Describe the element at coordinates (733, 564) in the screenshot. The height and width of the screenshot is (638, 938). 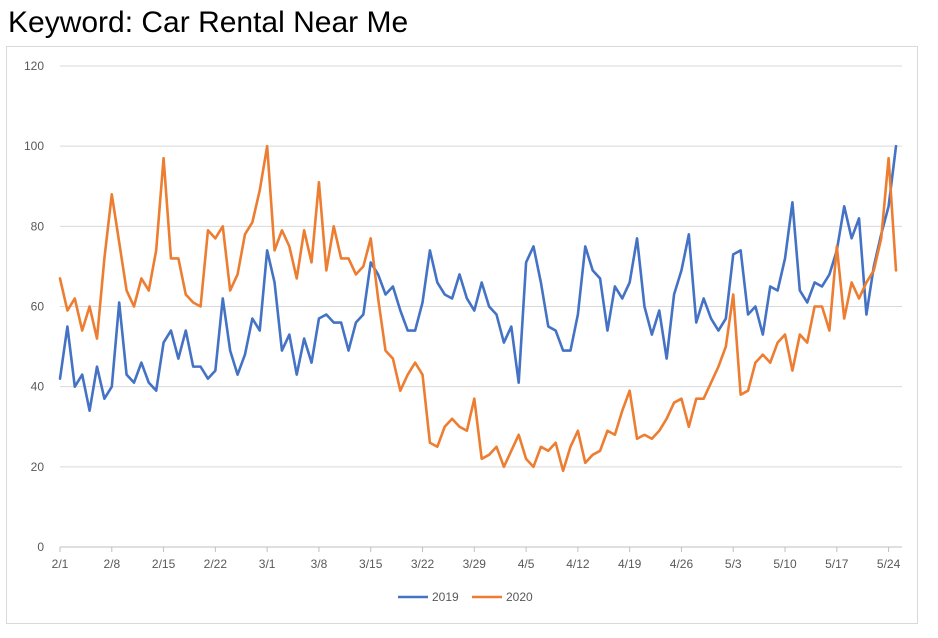
I see `x-tick-label: 5/3` at that location.